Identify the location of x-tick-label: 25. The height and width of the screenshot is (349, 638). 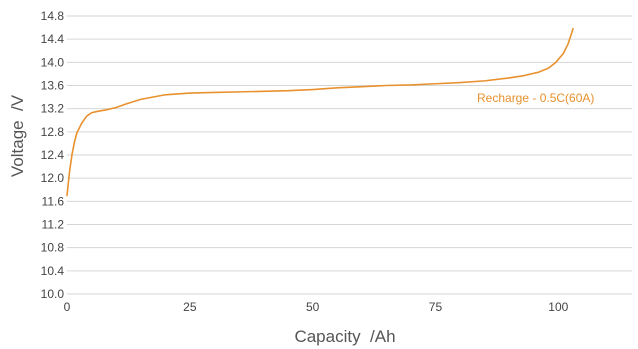
(190, 307).